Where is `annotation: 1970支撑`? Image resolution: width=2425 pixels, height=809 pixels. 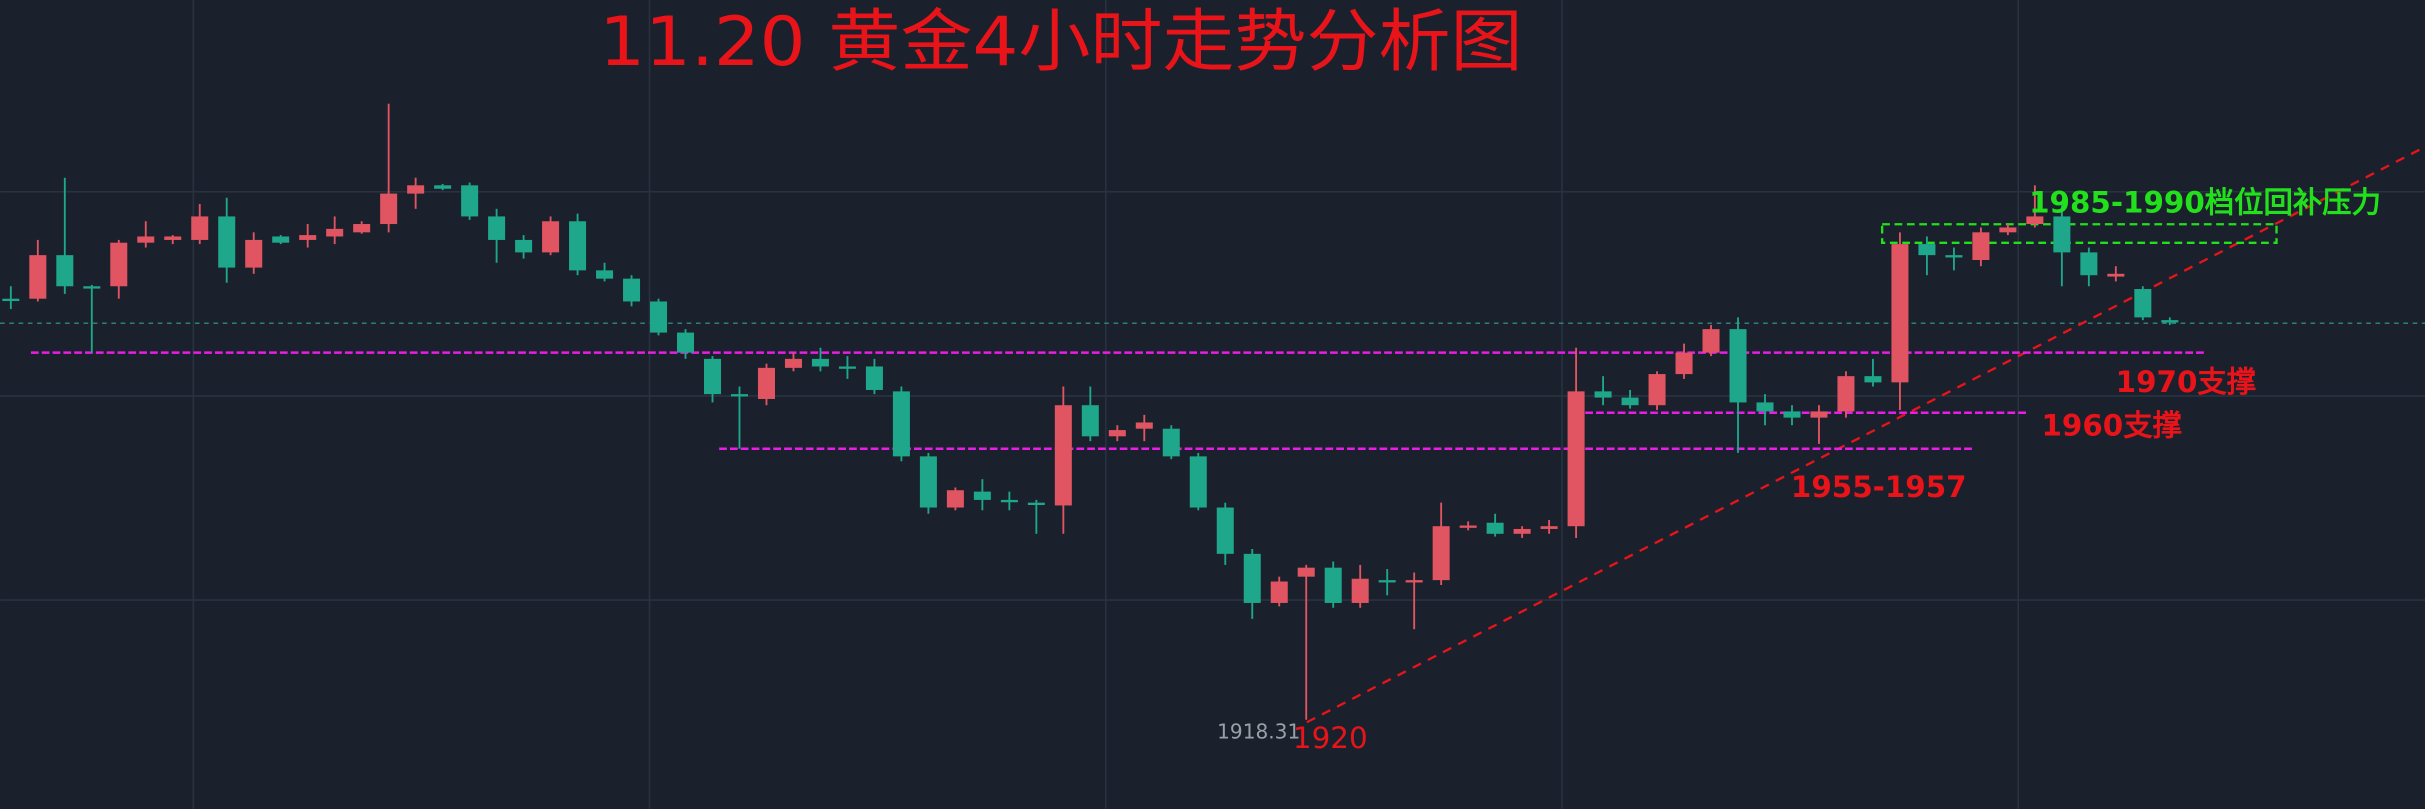 annotation: 1970支撑 is located at coordinates (2186, 382).